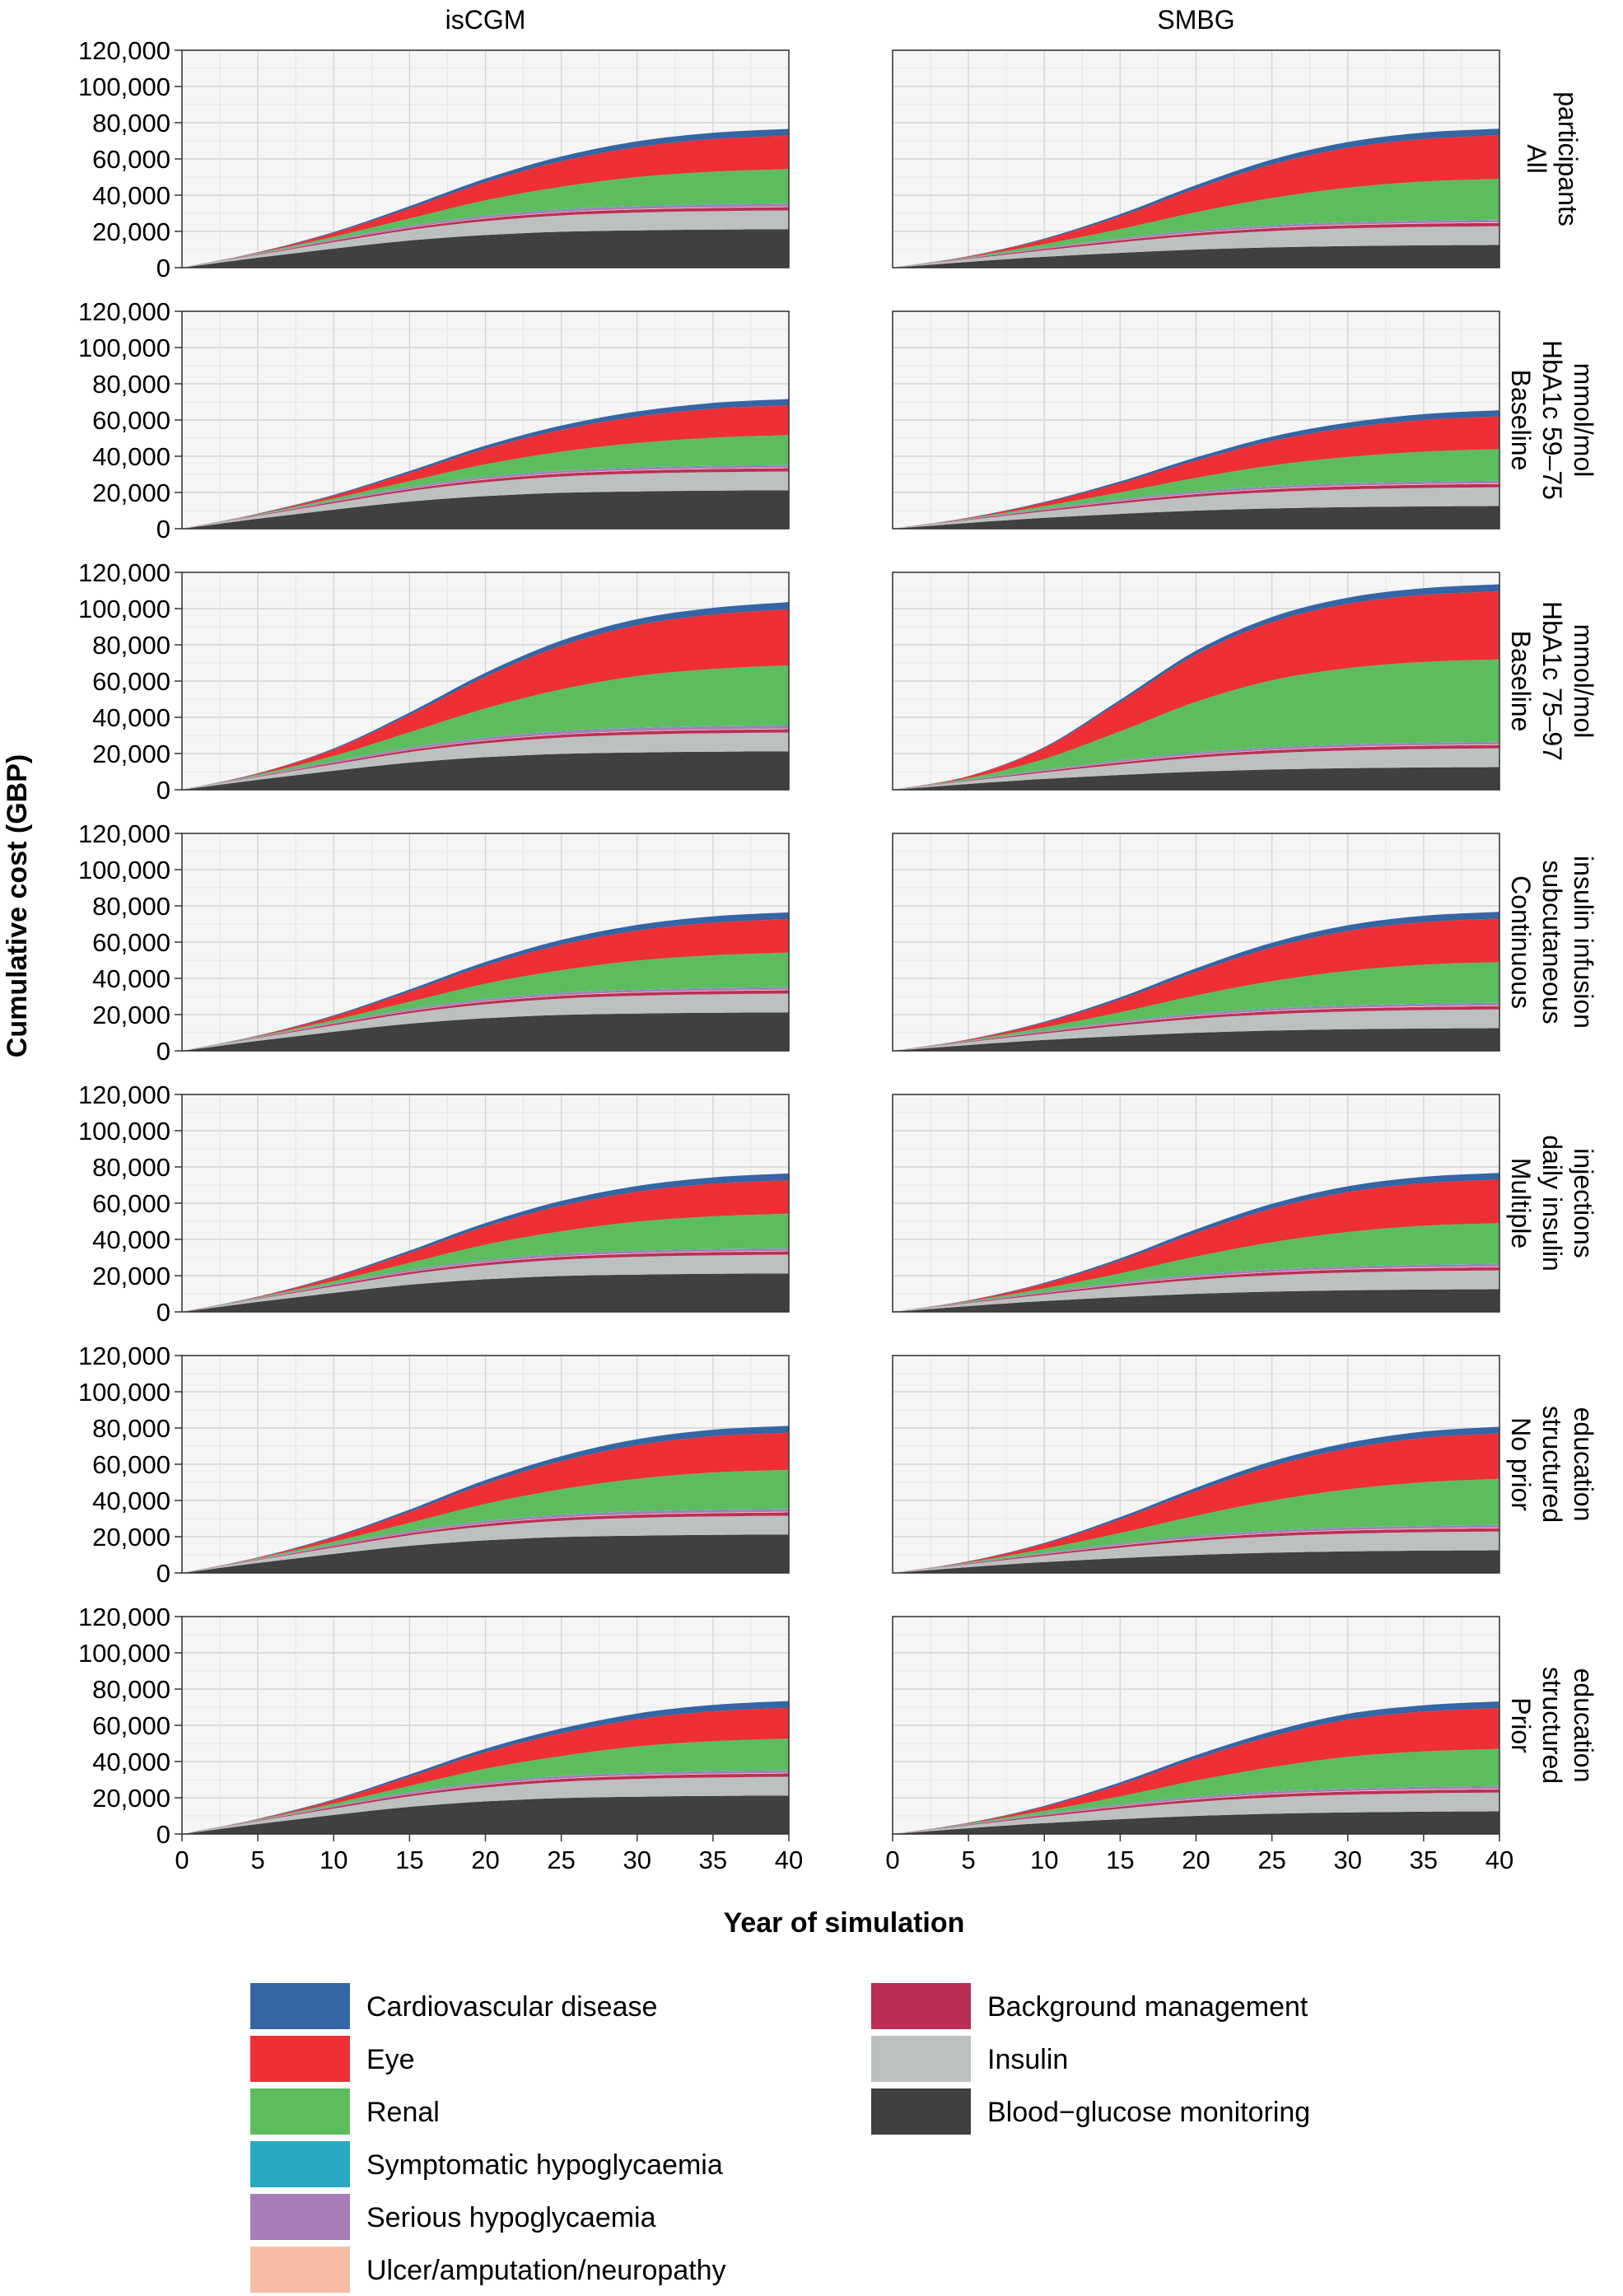 The width and height of the screenshot is (1623, 2296). Describe the element at coordinates (561, 1860) in the screenshot. I see `x-tick-label: 25` at that location.